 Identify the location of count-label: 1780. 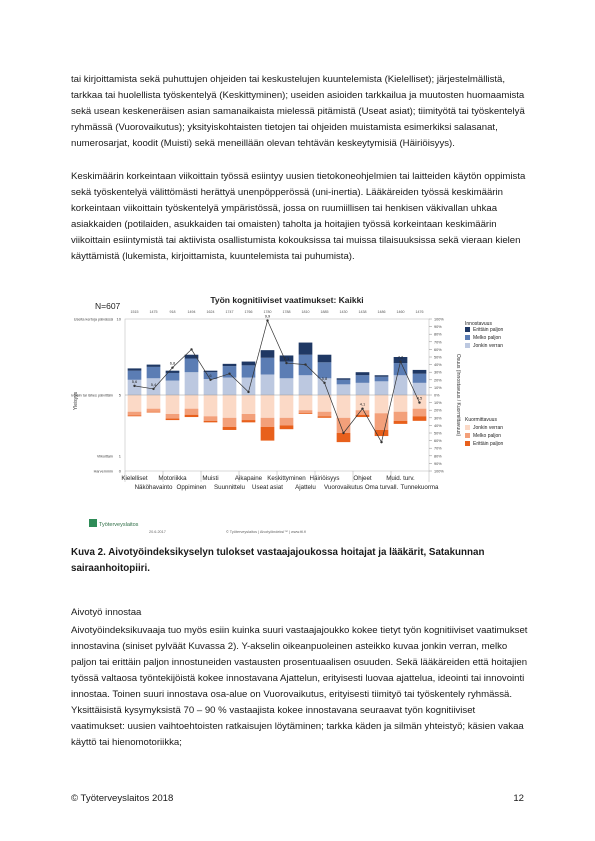
(268, 312).